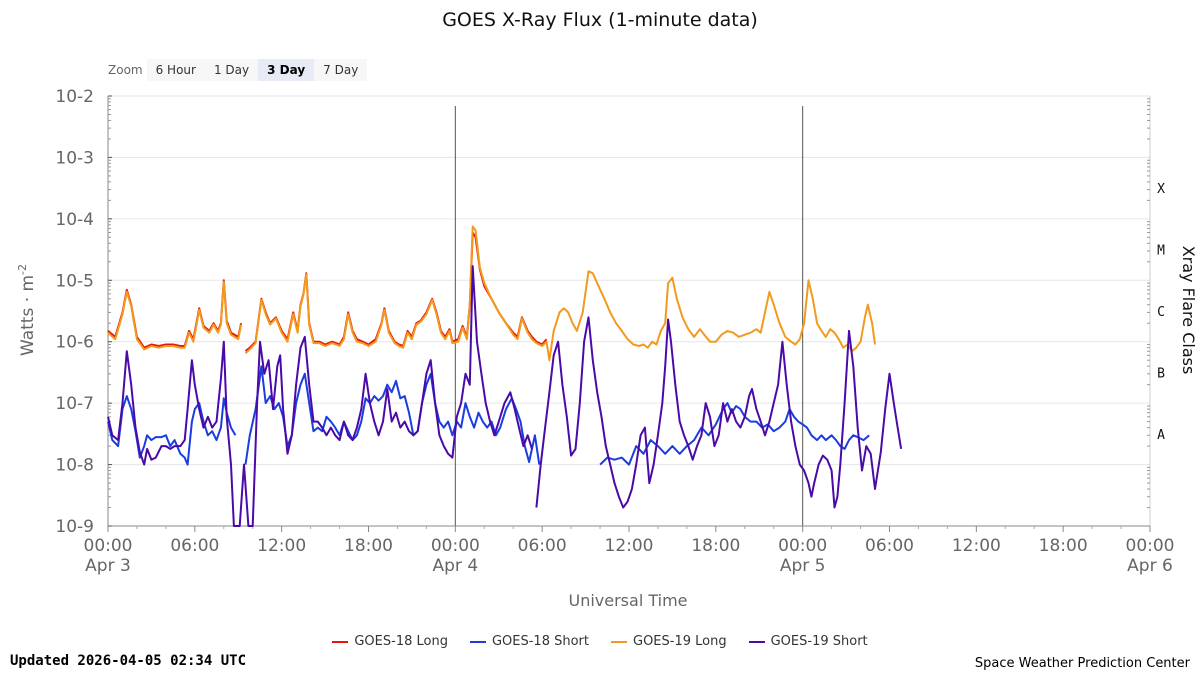 The height and width of the screenshot is (675, 1200). Describe the element at coordinates (1161, 189) in the screenshot. I see `flare-class-label: X` at that location.